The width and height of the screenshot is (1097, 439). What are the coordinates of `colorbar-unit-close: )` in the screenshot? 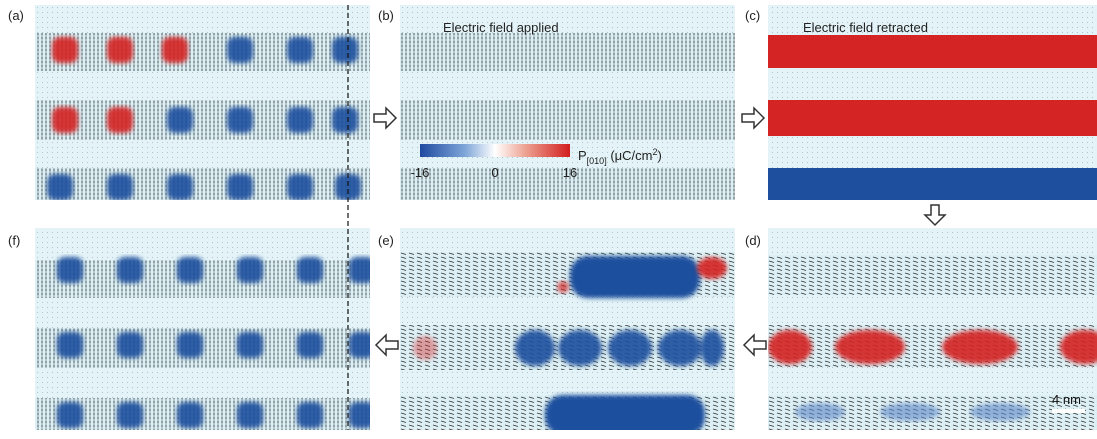 It's located at (659, 155).